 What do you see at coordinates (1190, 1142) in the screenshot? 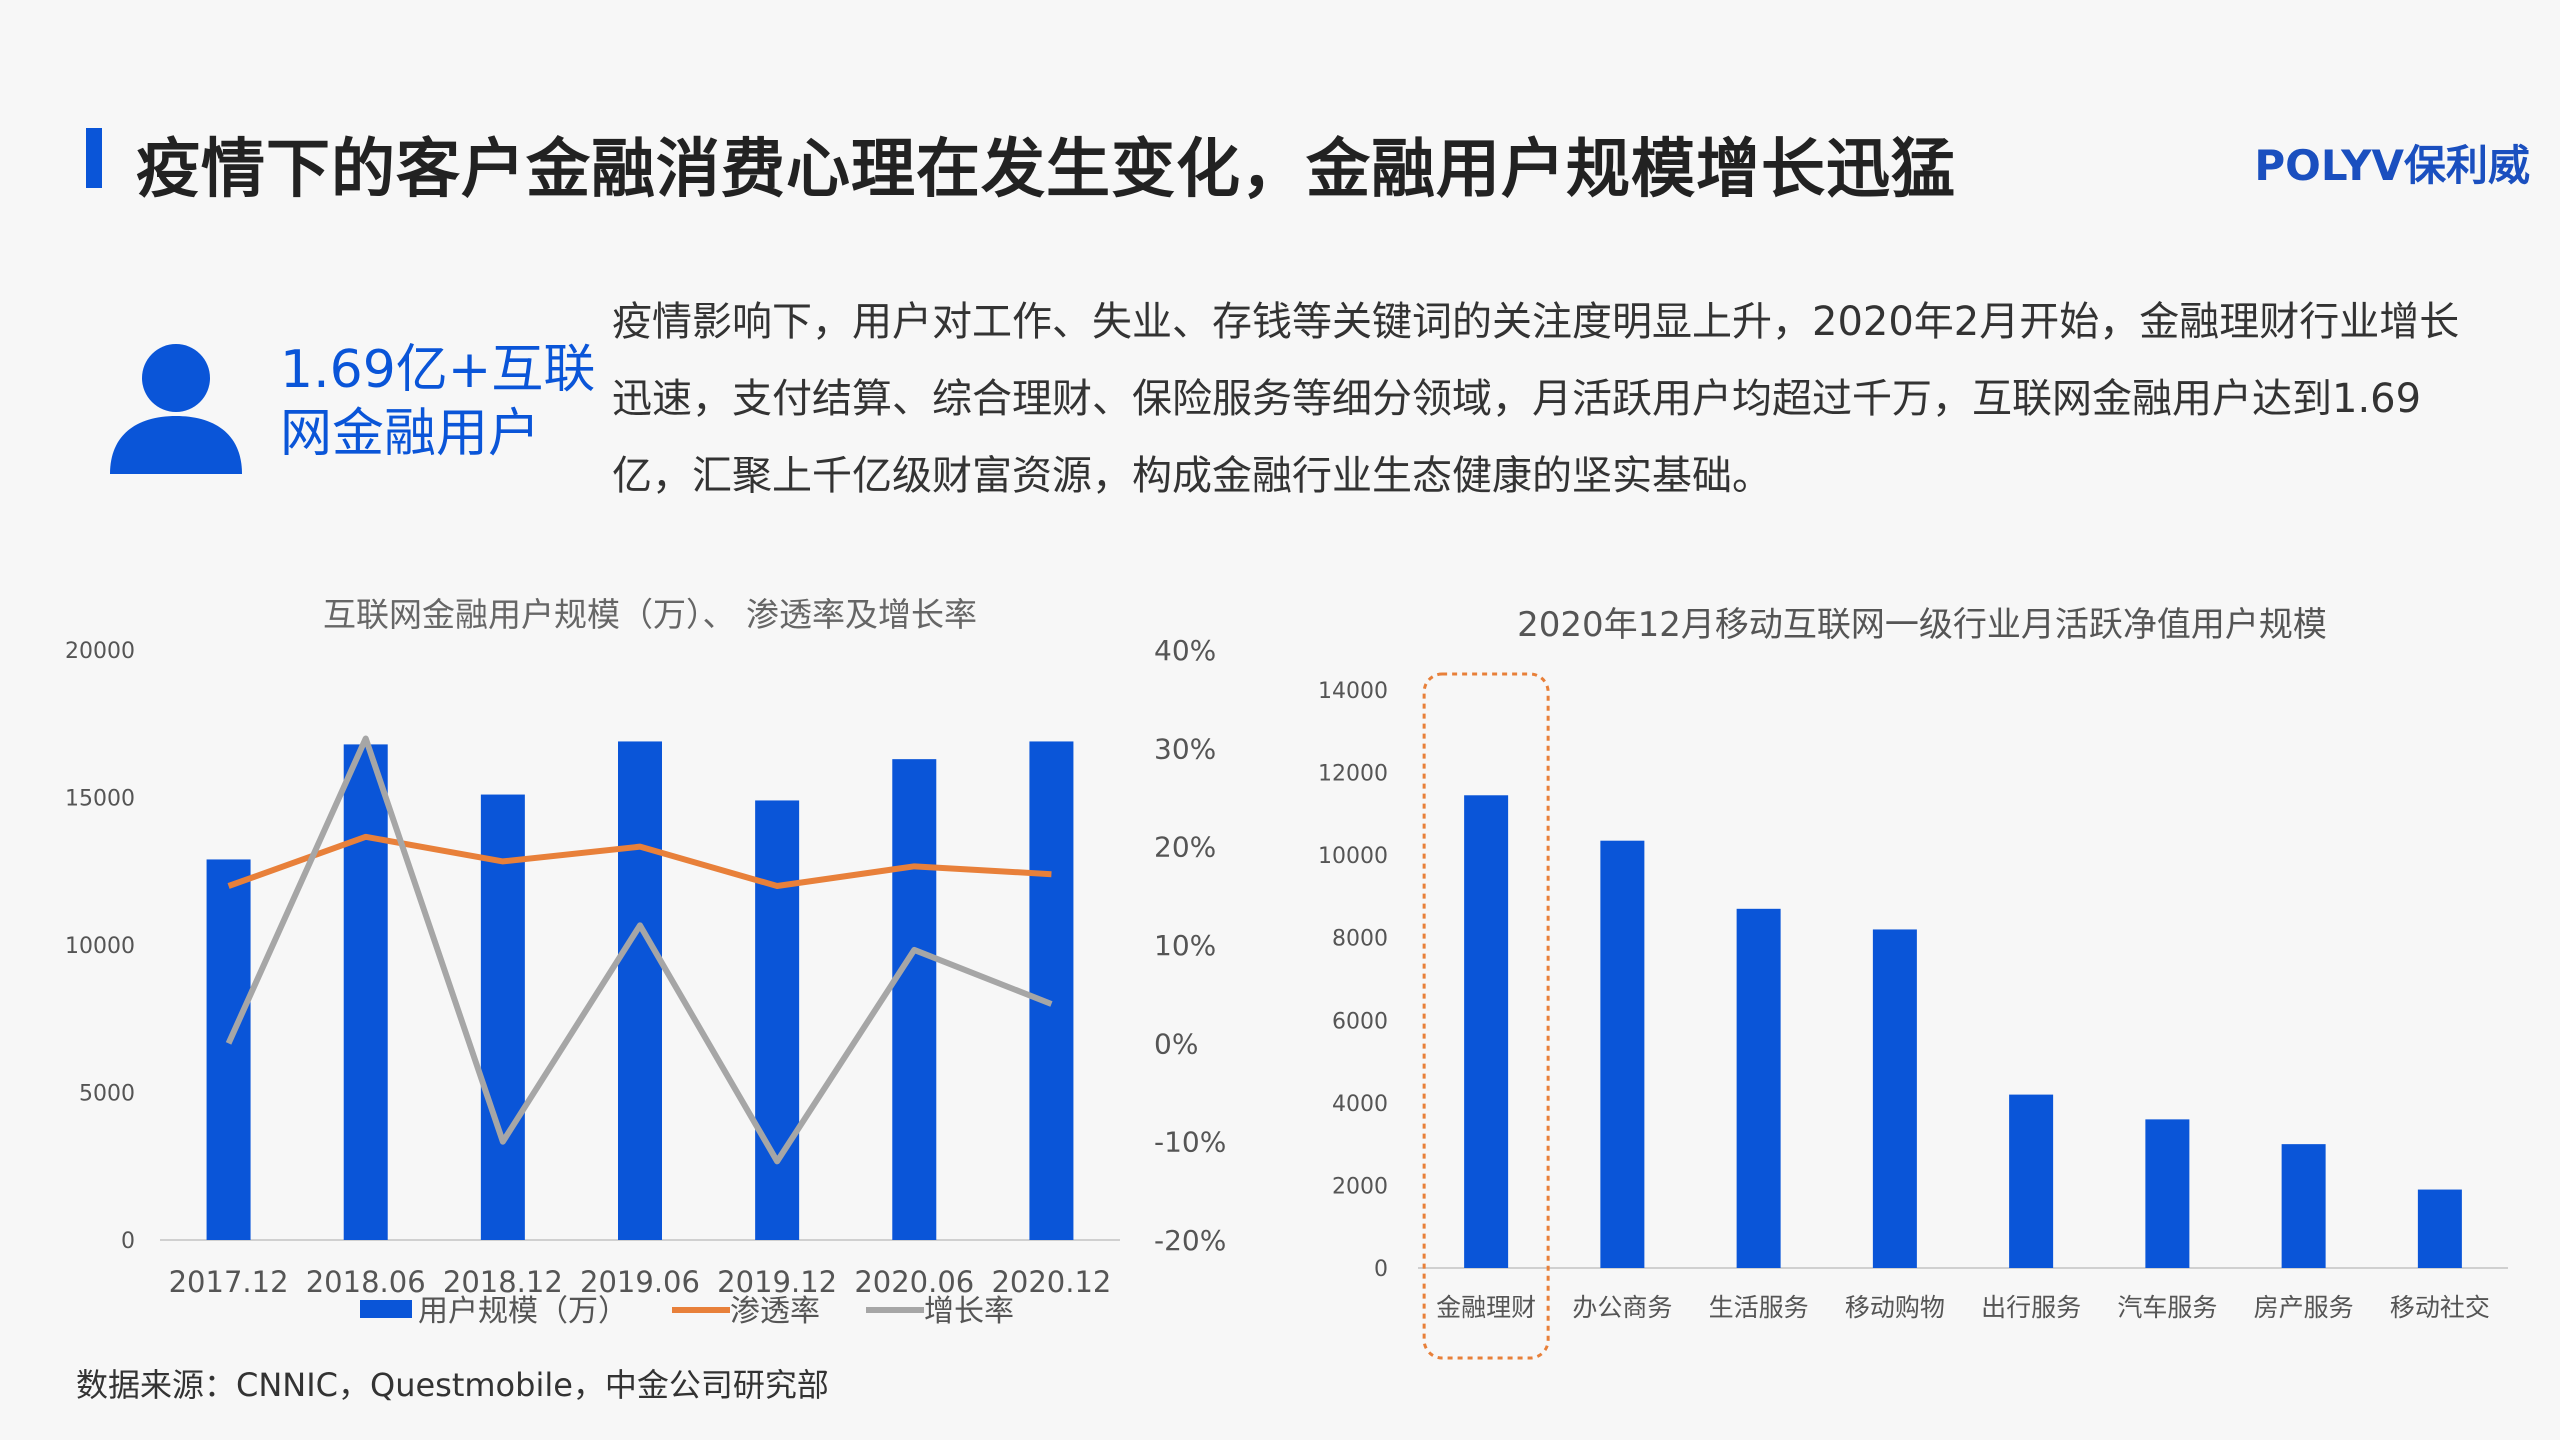
I see `chart1-y2-tick: -10%` at bounding box center [1190, 1142].